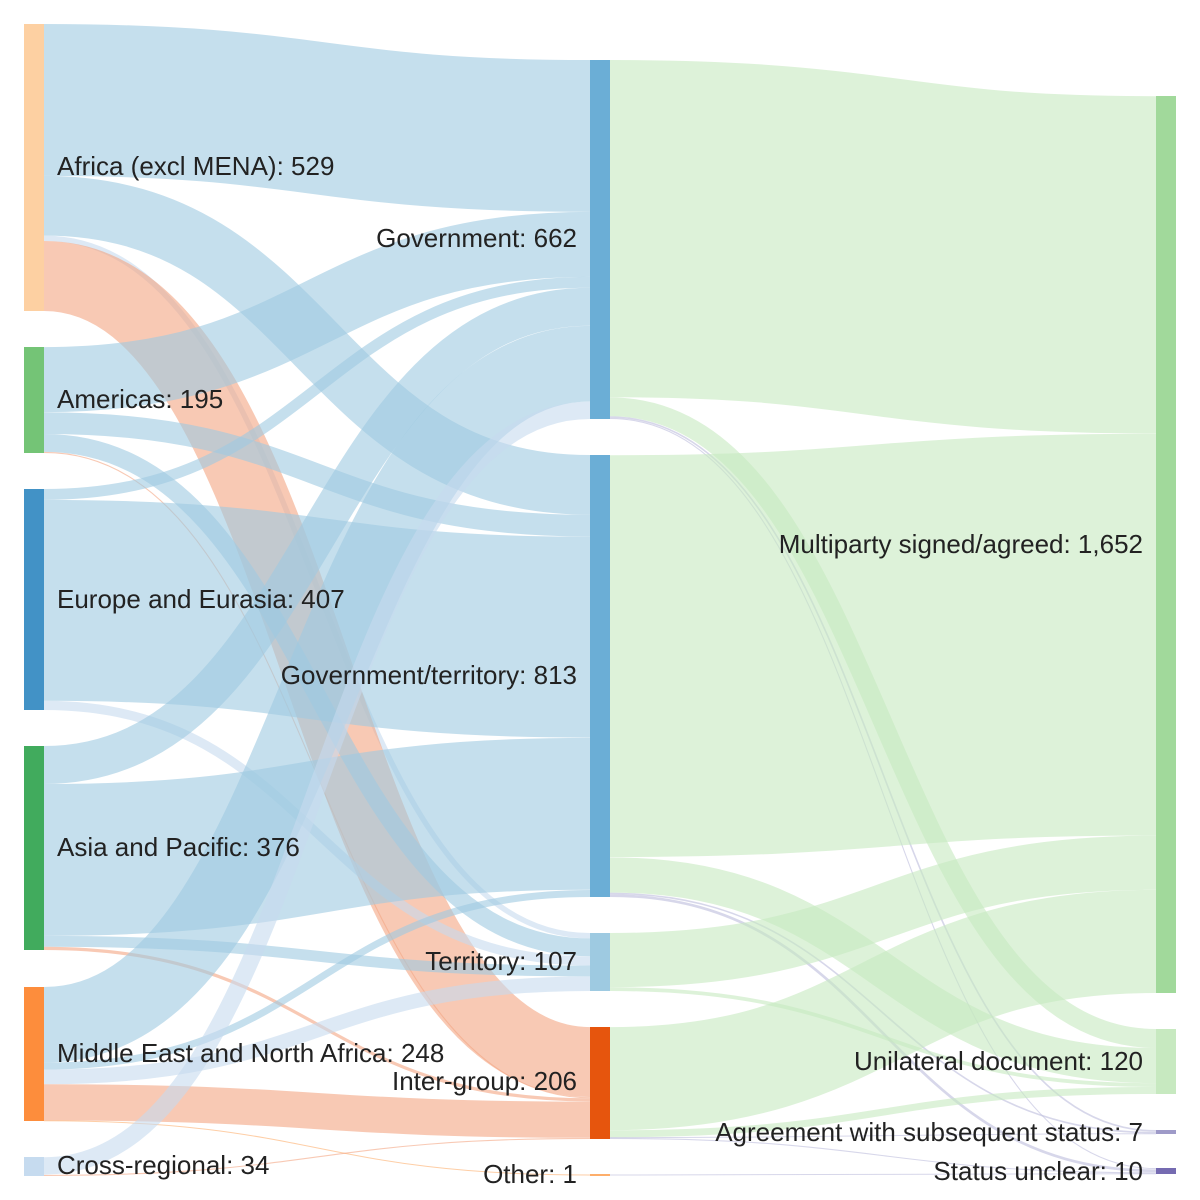  What do you see at coordinates (1166, 1132) in the screenshot?
I see `node-subseq` at bounding box center [1166, 1132].